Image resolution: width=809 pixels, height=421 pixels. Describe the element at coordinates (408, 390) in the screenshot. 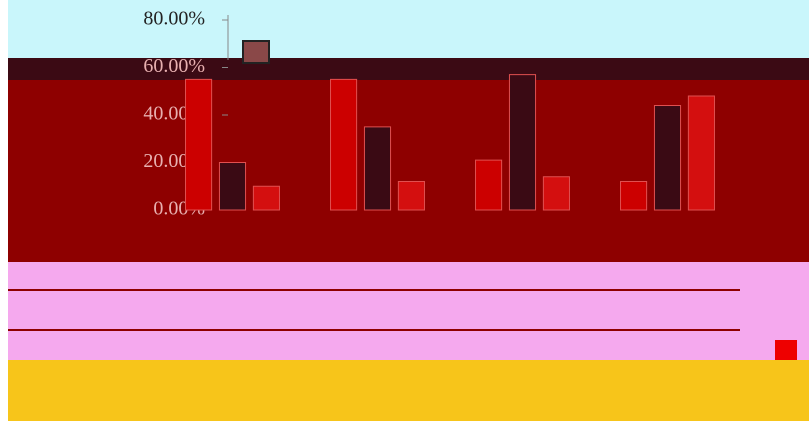

I see `table-footer-band` at that location.